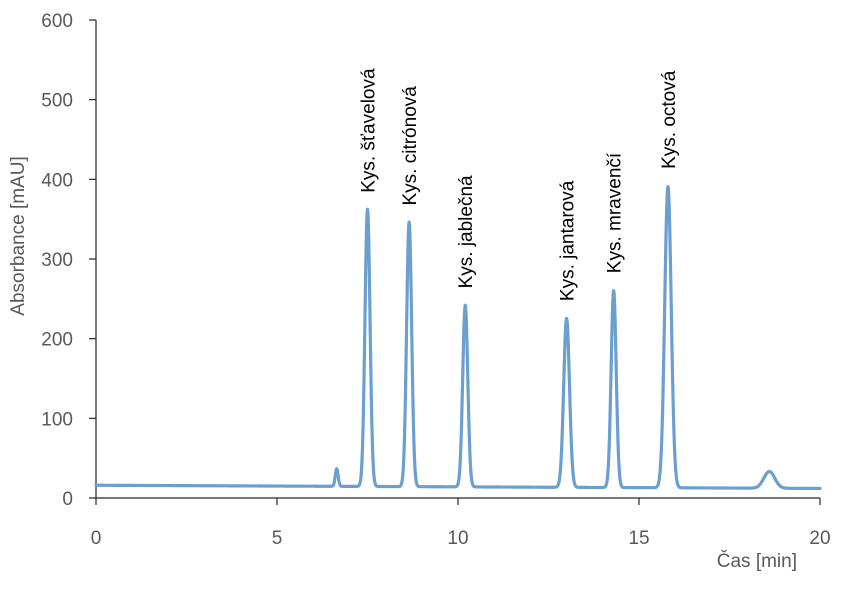  I want to click on y-axis: 0 100 200 300 400 500 600, so click(69, 260).